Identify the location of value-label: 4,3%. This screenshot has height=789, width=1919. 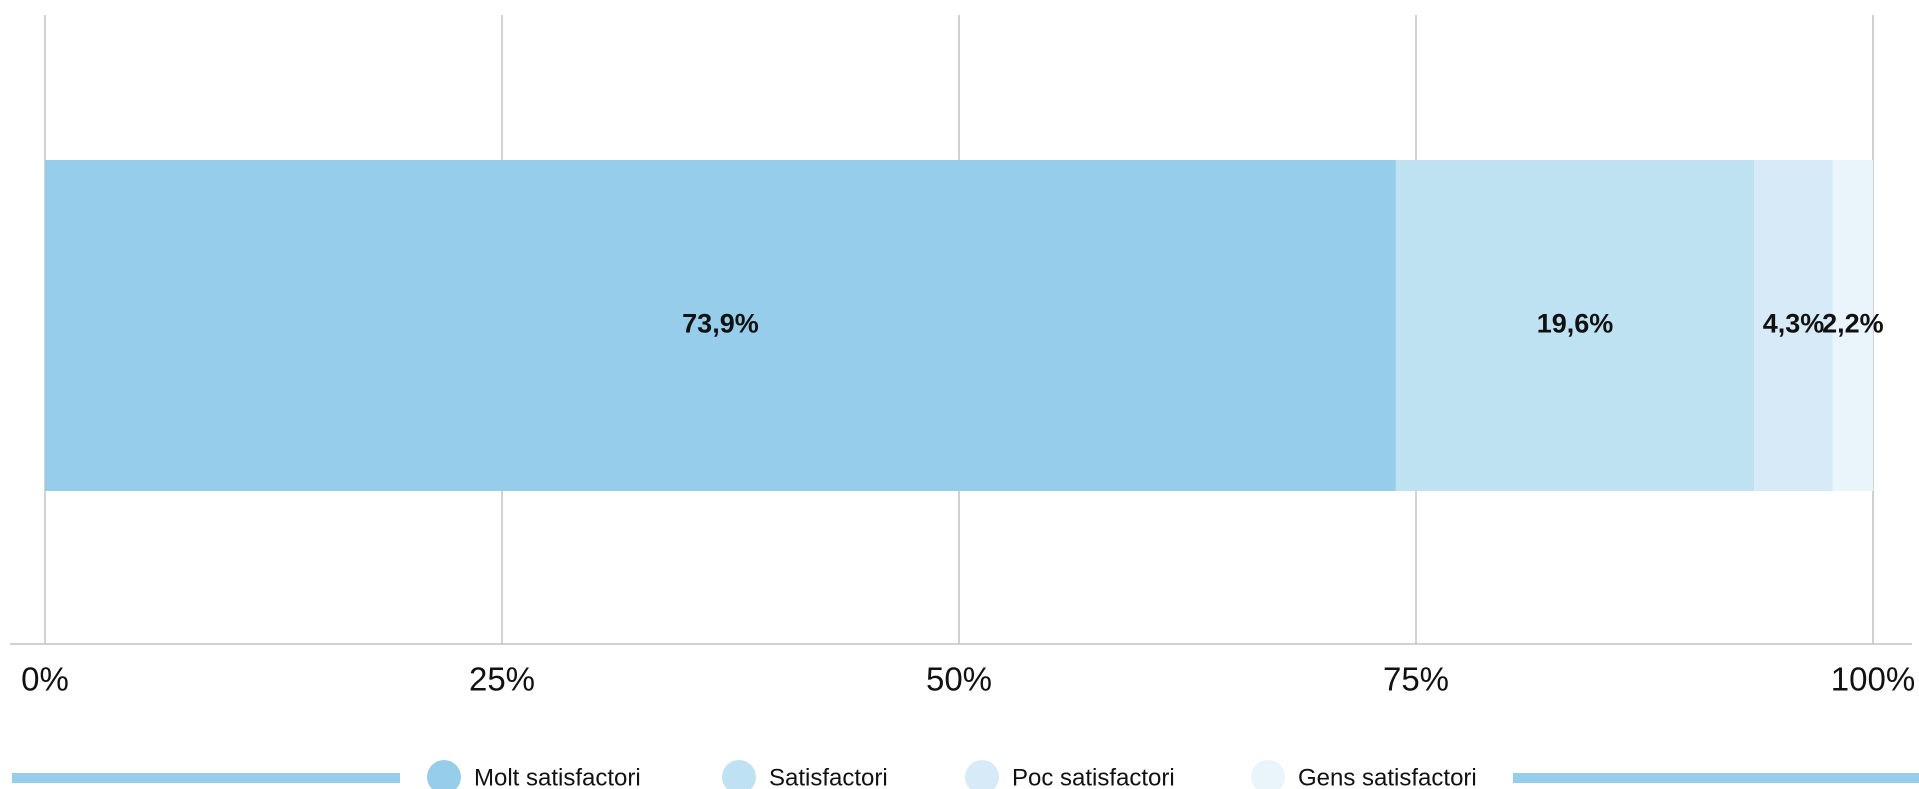
(1794, 324).